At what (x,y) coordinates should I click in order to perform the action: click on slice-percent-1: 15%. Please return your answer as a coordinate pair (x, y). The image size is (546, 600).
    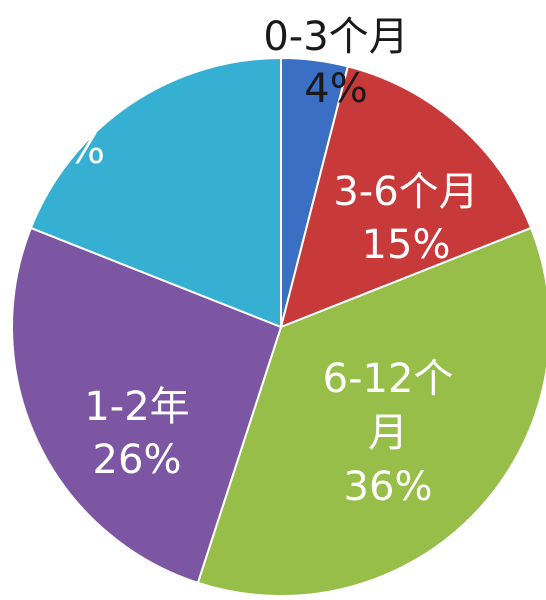
    Looking at the image, I should click on (406, 245).